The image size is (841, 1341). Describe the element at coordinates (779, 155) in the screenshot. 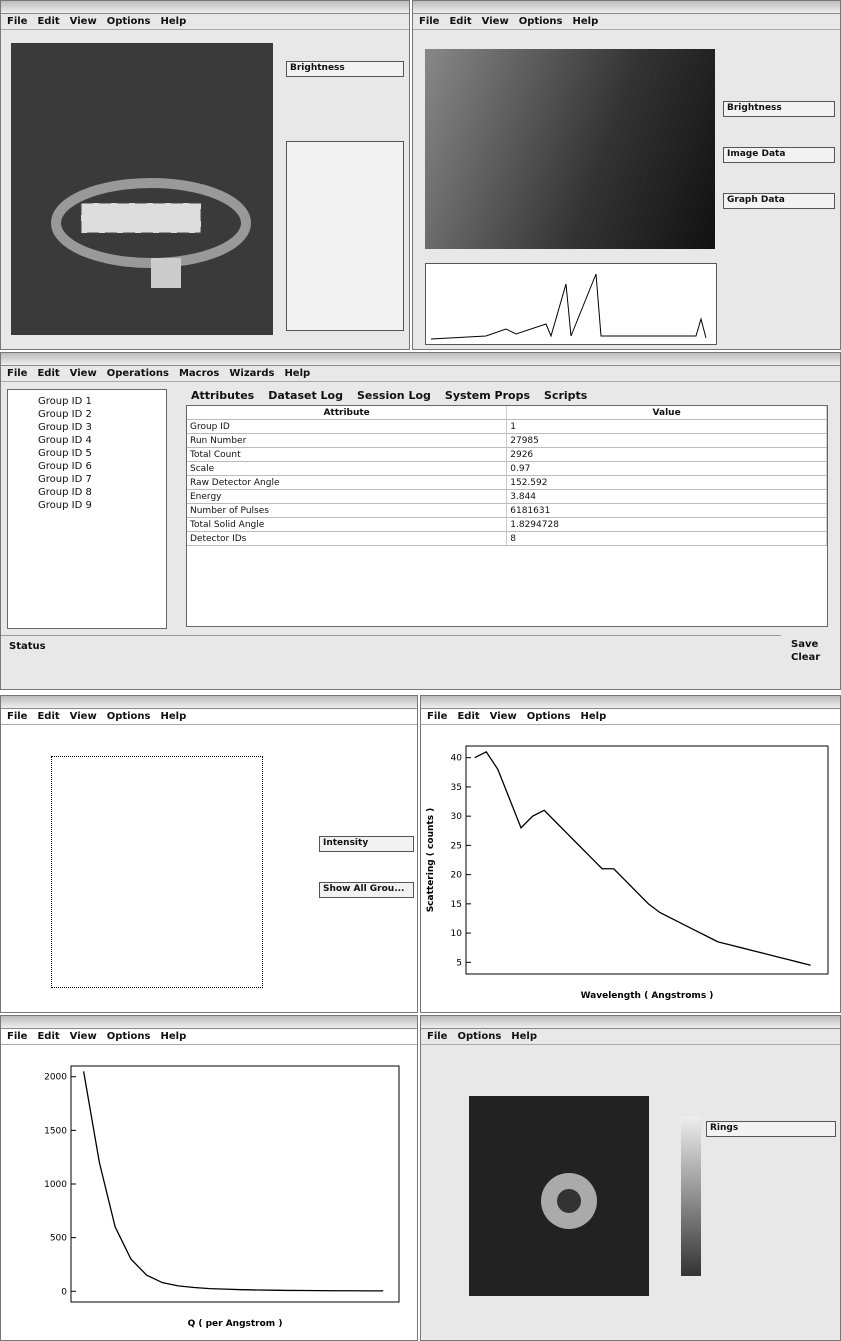

I see `panel-title: Image Data` at that location.